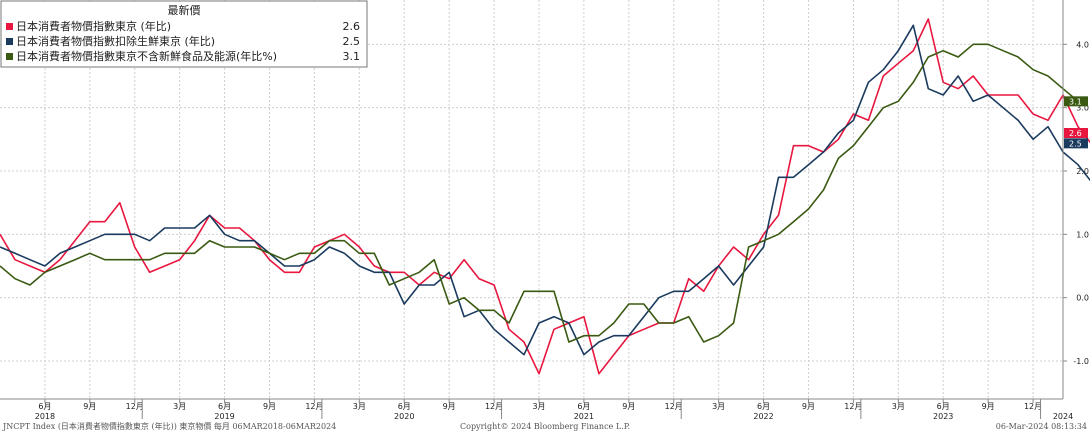 The width and height of the screenshot is (1090, 436). What do you see at coordinates (584, 416) in the screenshot?
I see `year-label: 2021` at bounding box center [584, 416].